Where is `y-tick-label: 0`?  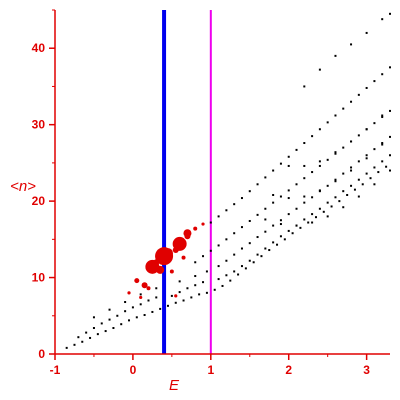 y-tick-label: 0 is located at coordinates (41, 354).